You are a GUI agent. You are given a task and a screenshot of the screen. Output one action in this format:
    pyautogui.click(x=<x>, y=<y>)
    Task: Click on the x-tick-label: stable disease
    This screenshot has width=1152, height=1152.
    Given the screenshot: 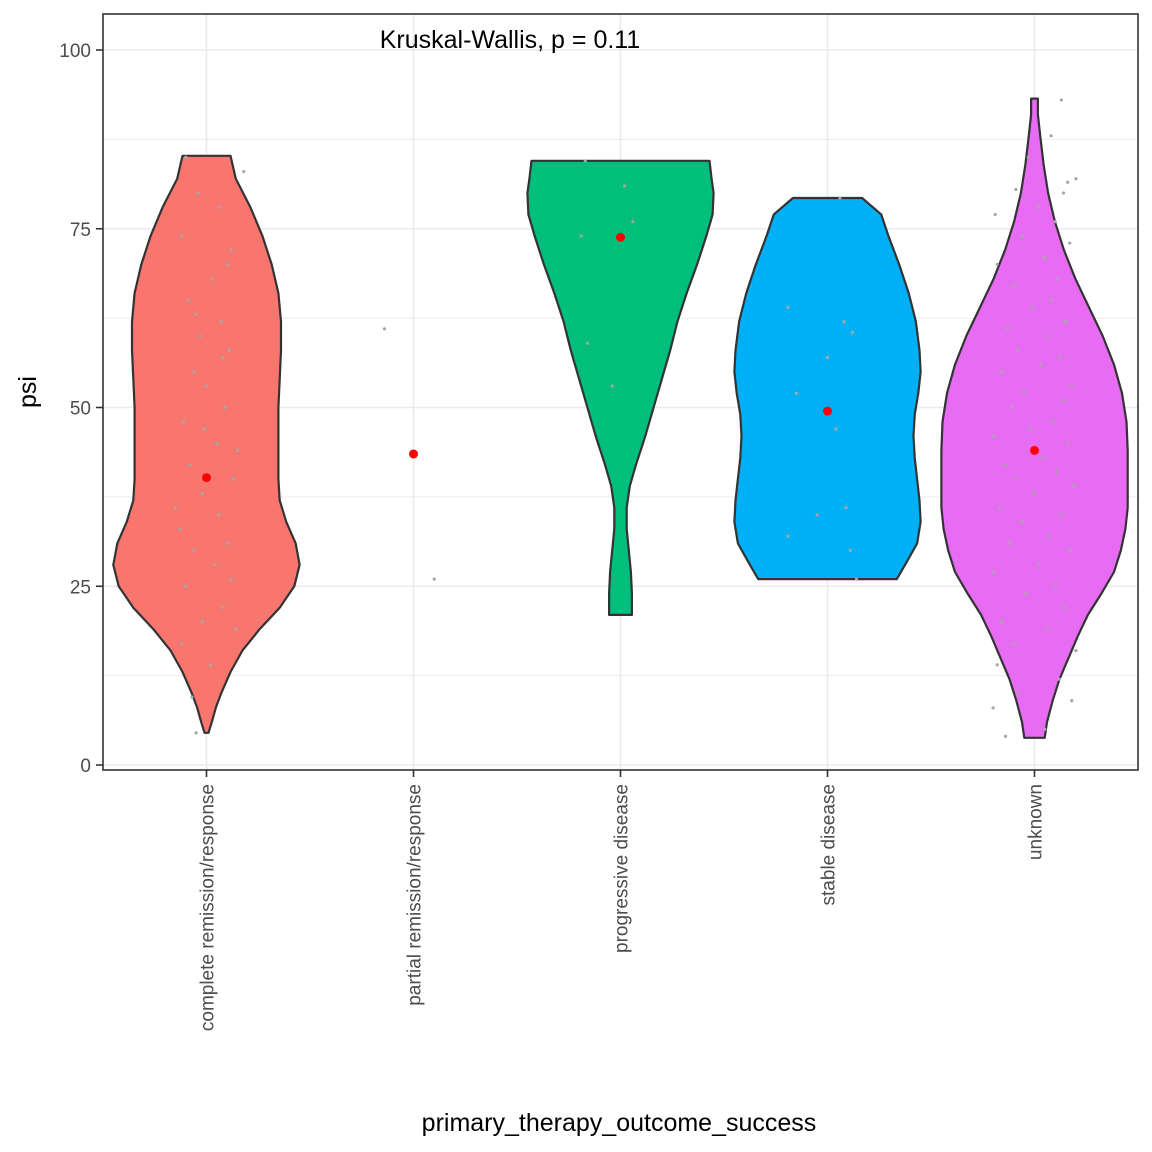 What is the action you would take?
    pyautogui.click(x=829, y=844)
    